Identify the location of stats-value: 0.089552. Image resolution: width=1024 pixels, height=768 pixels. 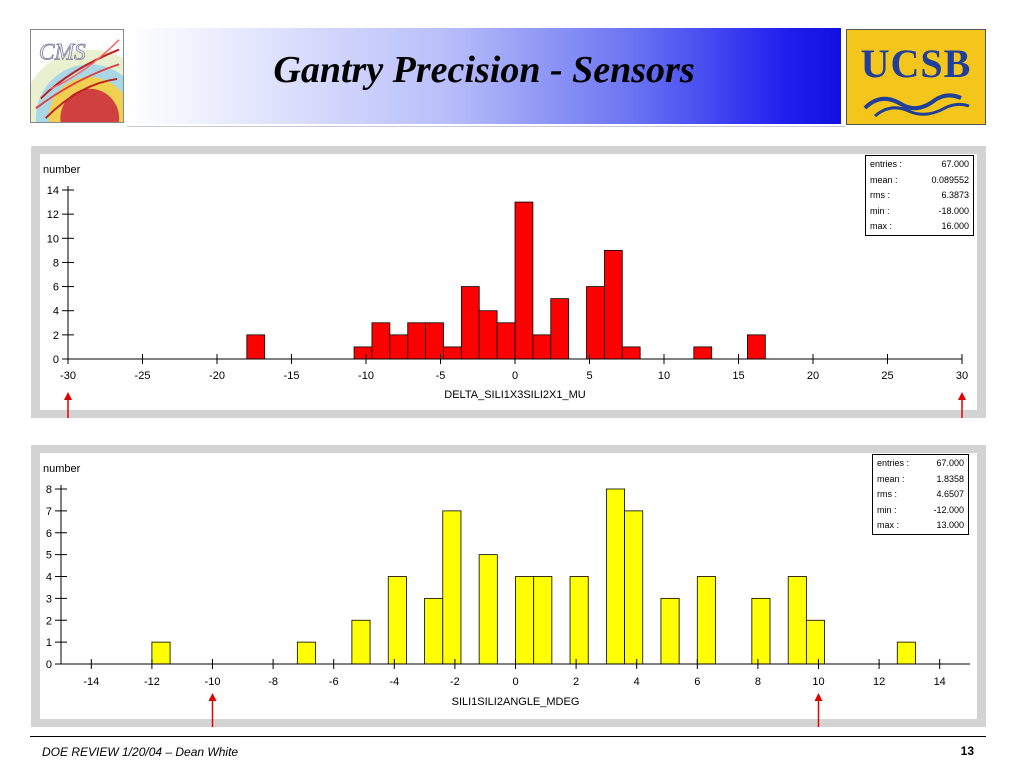
(950, 179).